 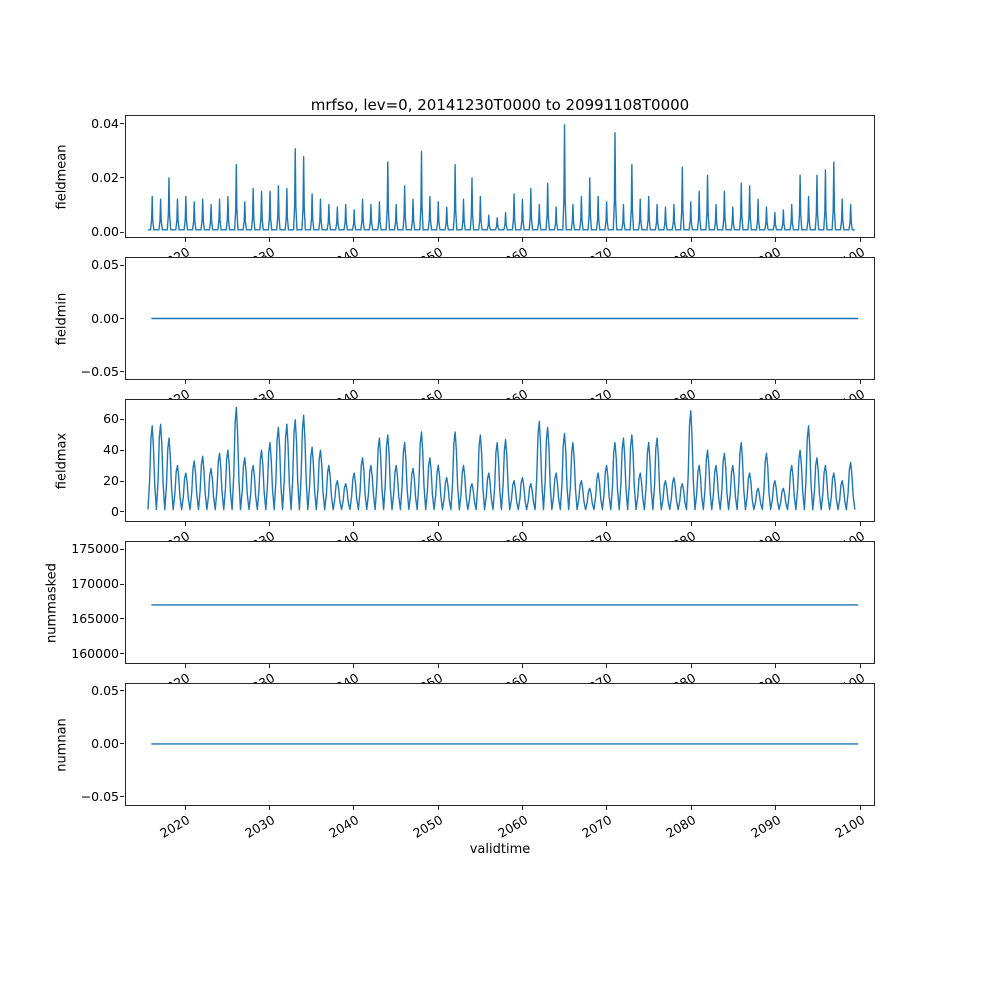 What do you see at coordinates (428, 826) in the screenshot?
I see `x-tick-label: 2050` at bounding box center [428, 826].